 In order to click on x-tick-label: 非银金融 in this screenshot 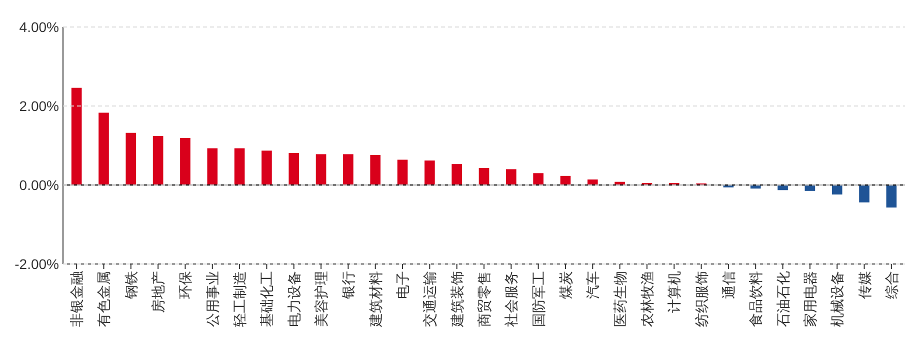, I will do `click(76, 299)`.